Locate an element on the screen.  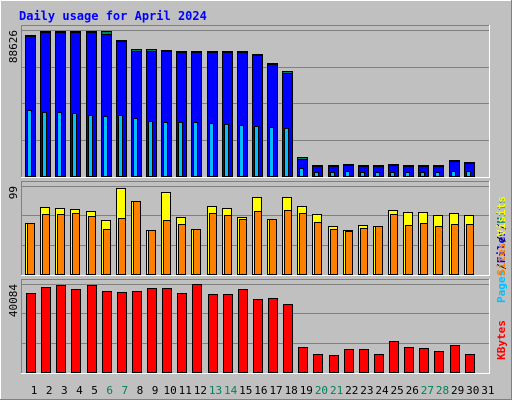
x-tick-label: 4 is located at coordinates (79, 390).